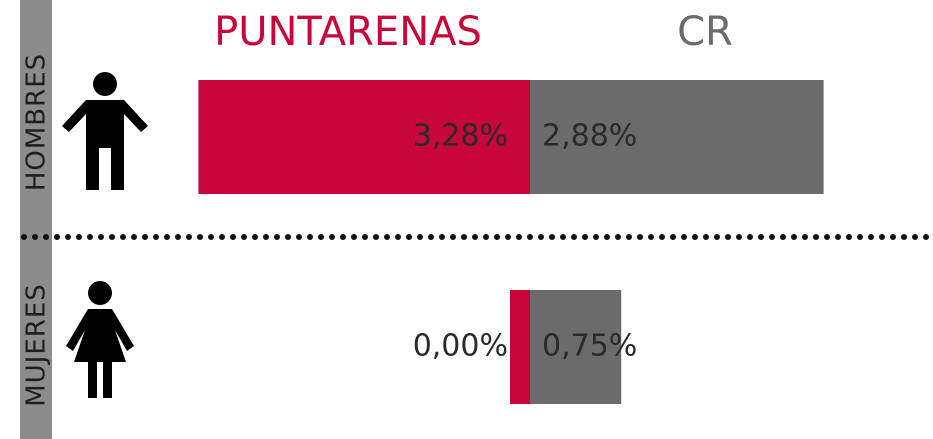 This screenshot has width=933, height=439. I want to click on woman-icon, so click(100, 339).